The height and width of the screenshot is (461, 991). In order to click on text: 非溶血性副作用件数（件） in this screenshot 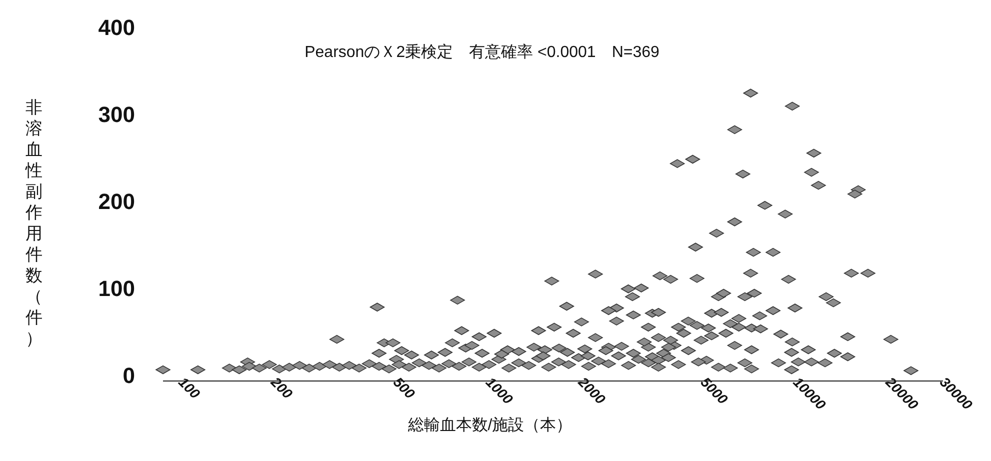, I will do `click(34, 223)`.